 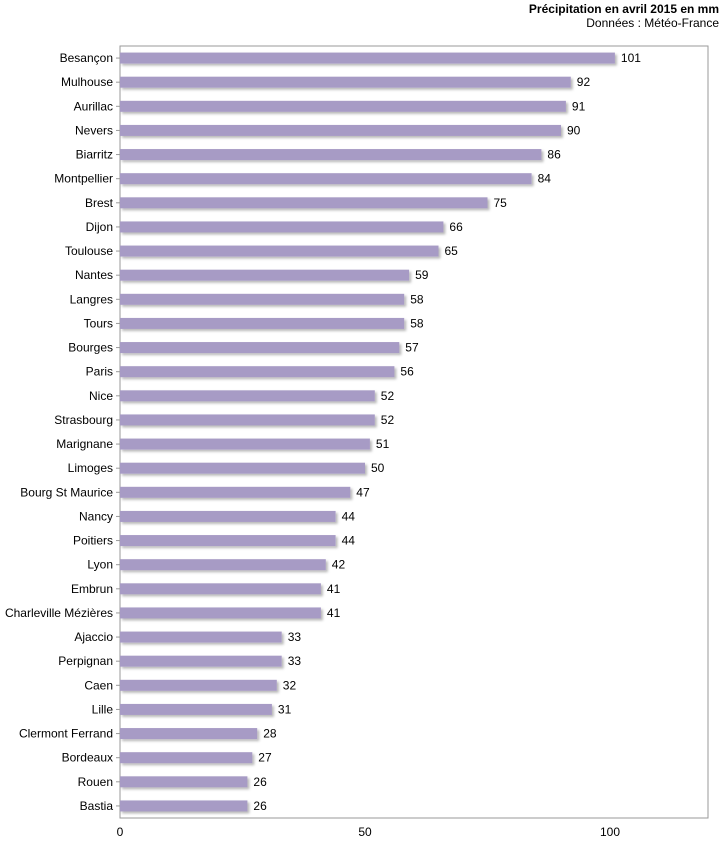 What do you see at coordinates (579, 106) in the screenshot?
I see `value-label: 91` at bounding box center [579, 106].